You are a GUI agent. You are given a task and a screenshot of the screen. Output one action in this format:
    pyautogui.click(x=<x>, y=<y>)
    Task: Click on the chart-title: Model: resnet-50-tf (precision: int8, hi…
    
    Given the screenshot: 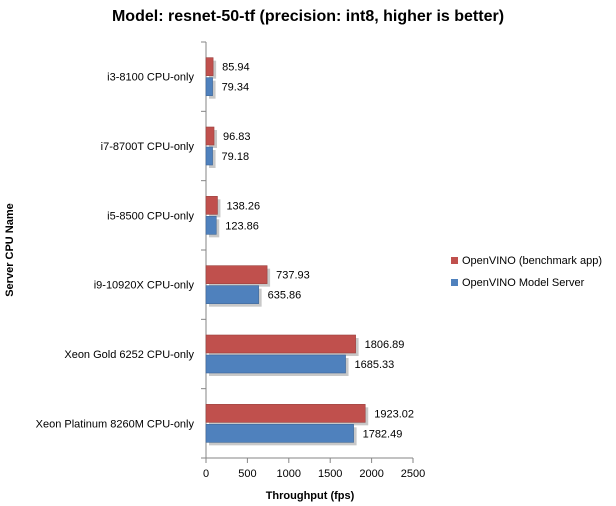 What is the action you would take?
    pyautogui.click(x=308, y=16)
    